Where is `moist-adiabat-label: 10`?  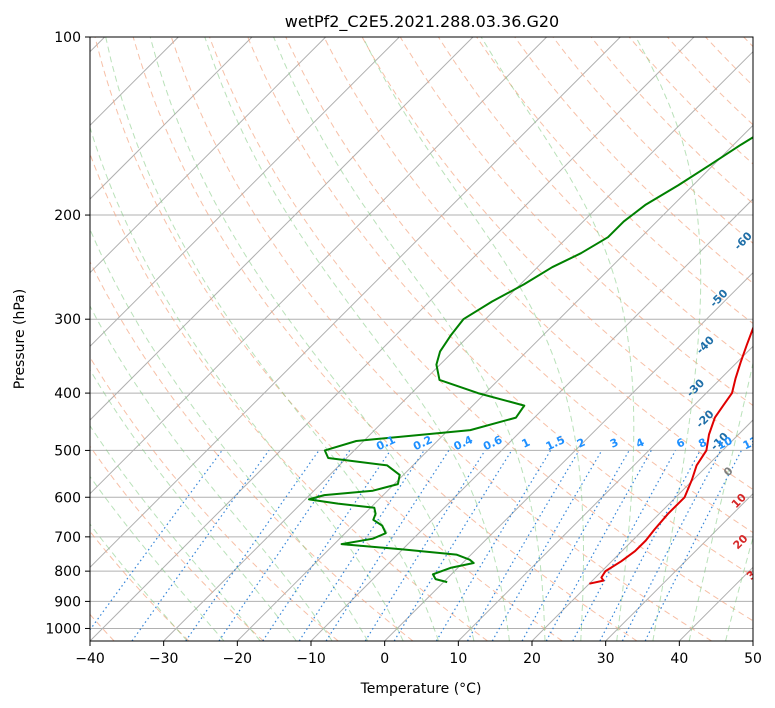
moist-adiabat-label: 10 is located at coordinates (739, 501).